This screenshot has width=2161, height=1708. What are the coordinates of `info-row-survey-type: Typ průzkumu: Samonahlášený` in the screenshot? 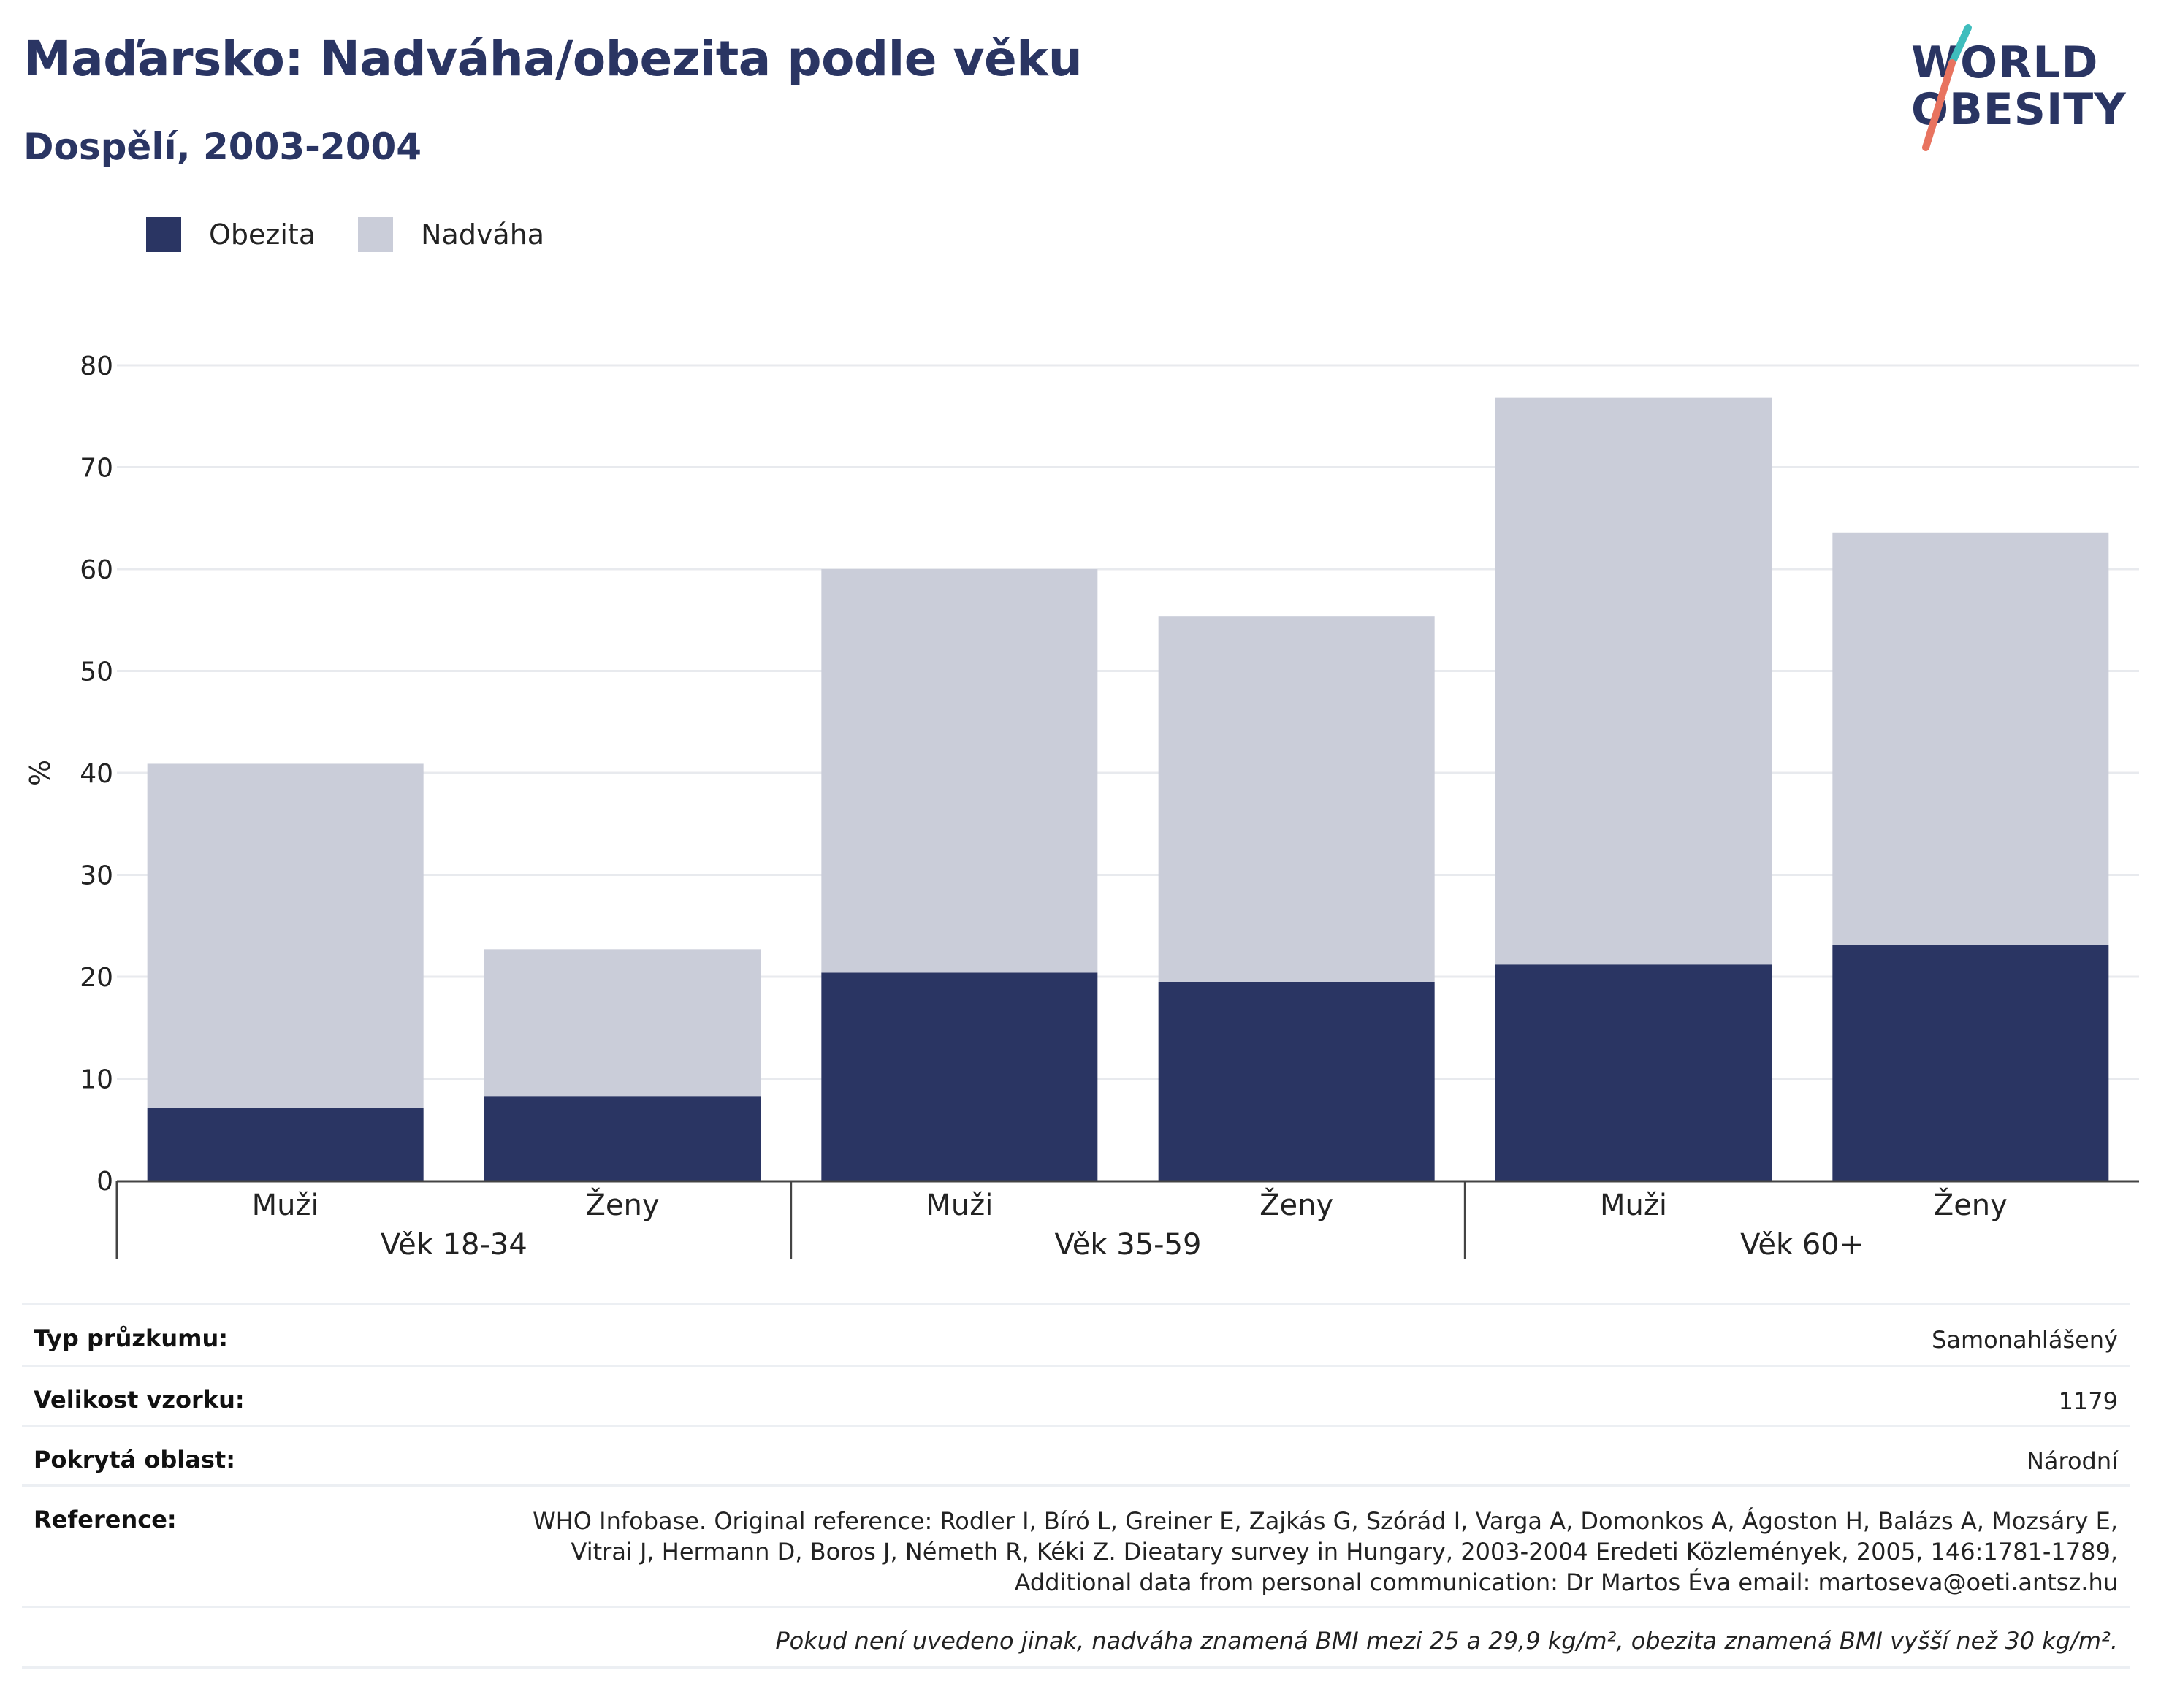 It's located at (1076, 1334).